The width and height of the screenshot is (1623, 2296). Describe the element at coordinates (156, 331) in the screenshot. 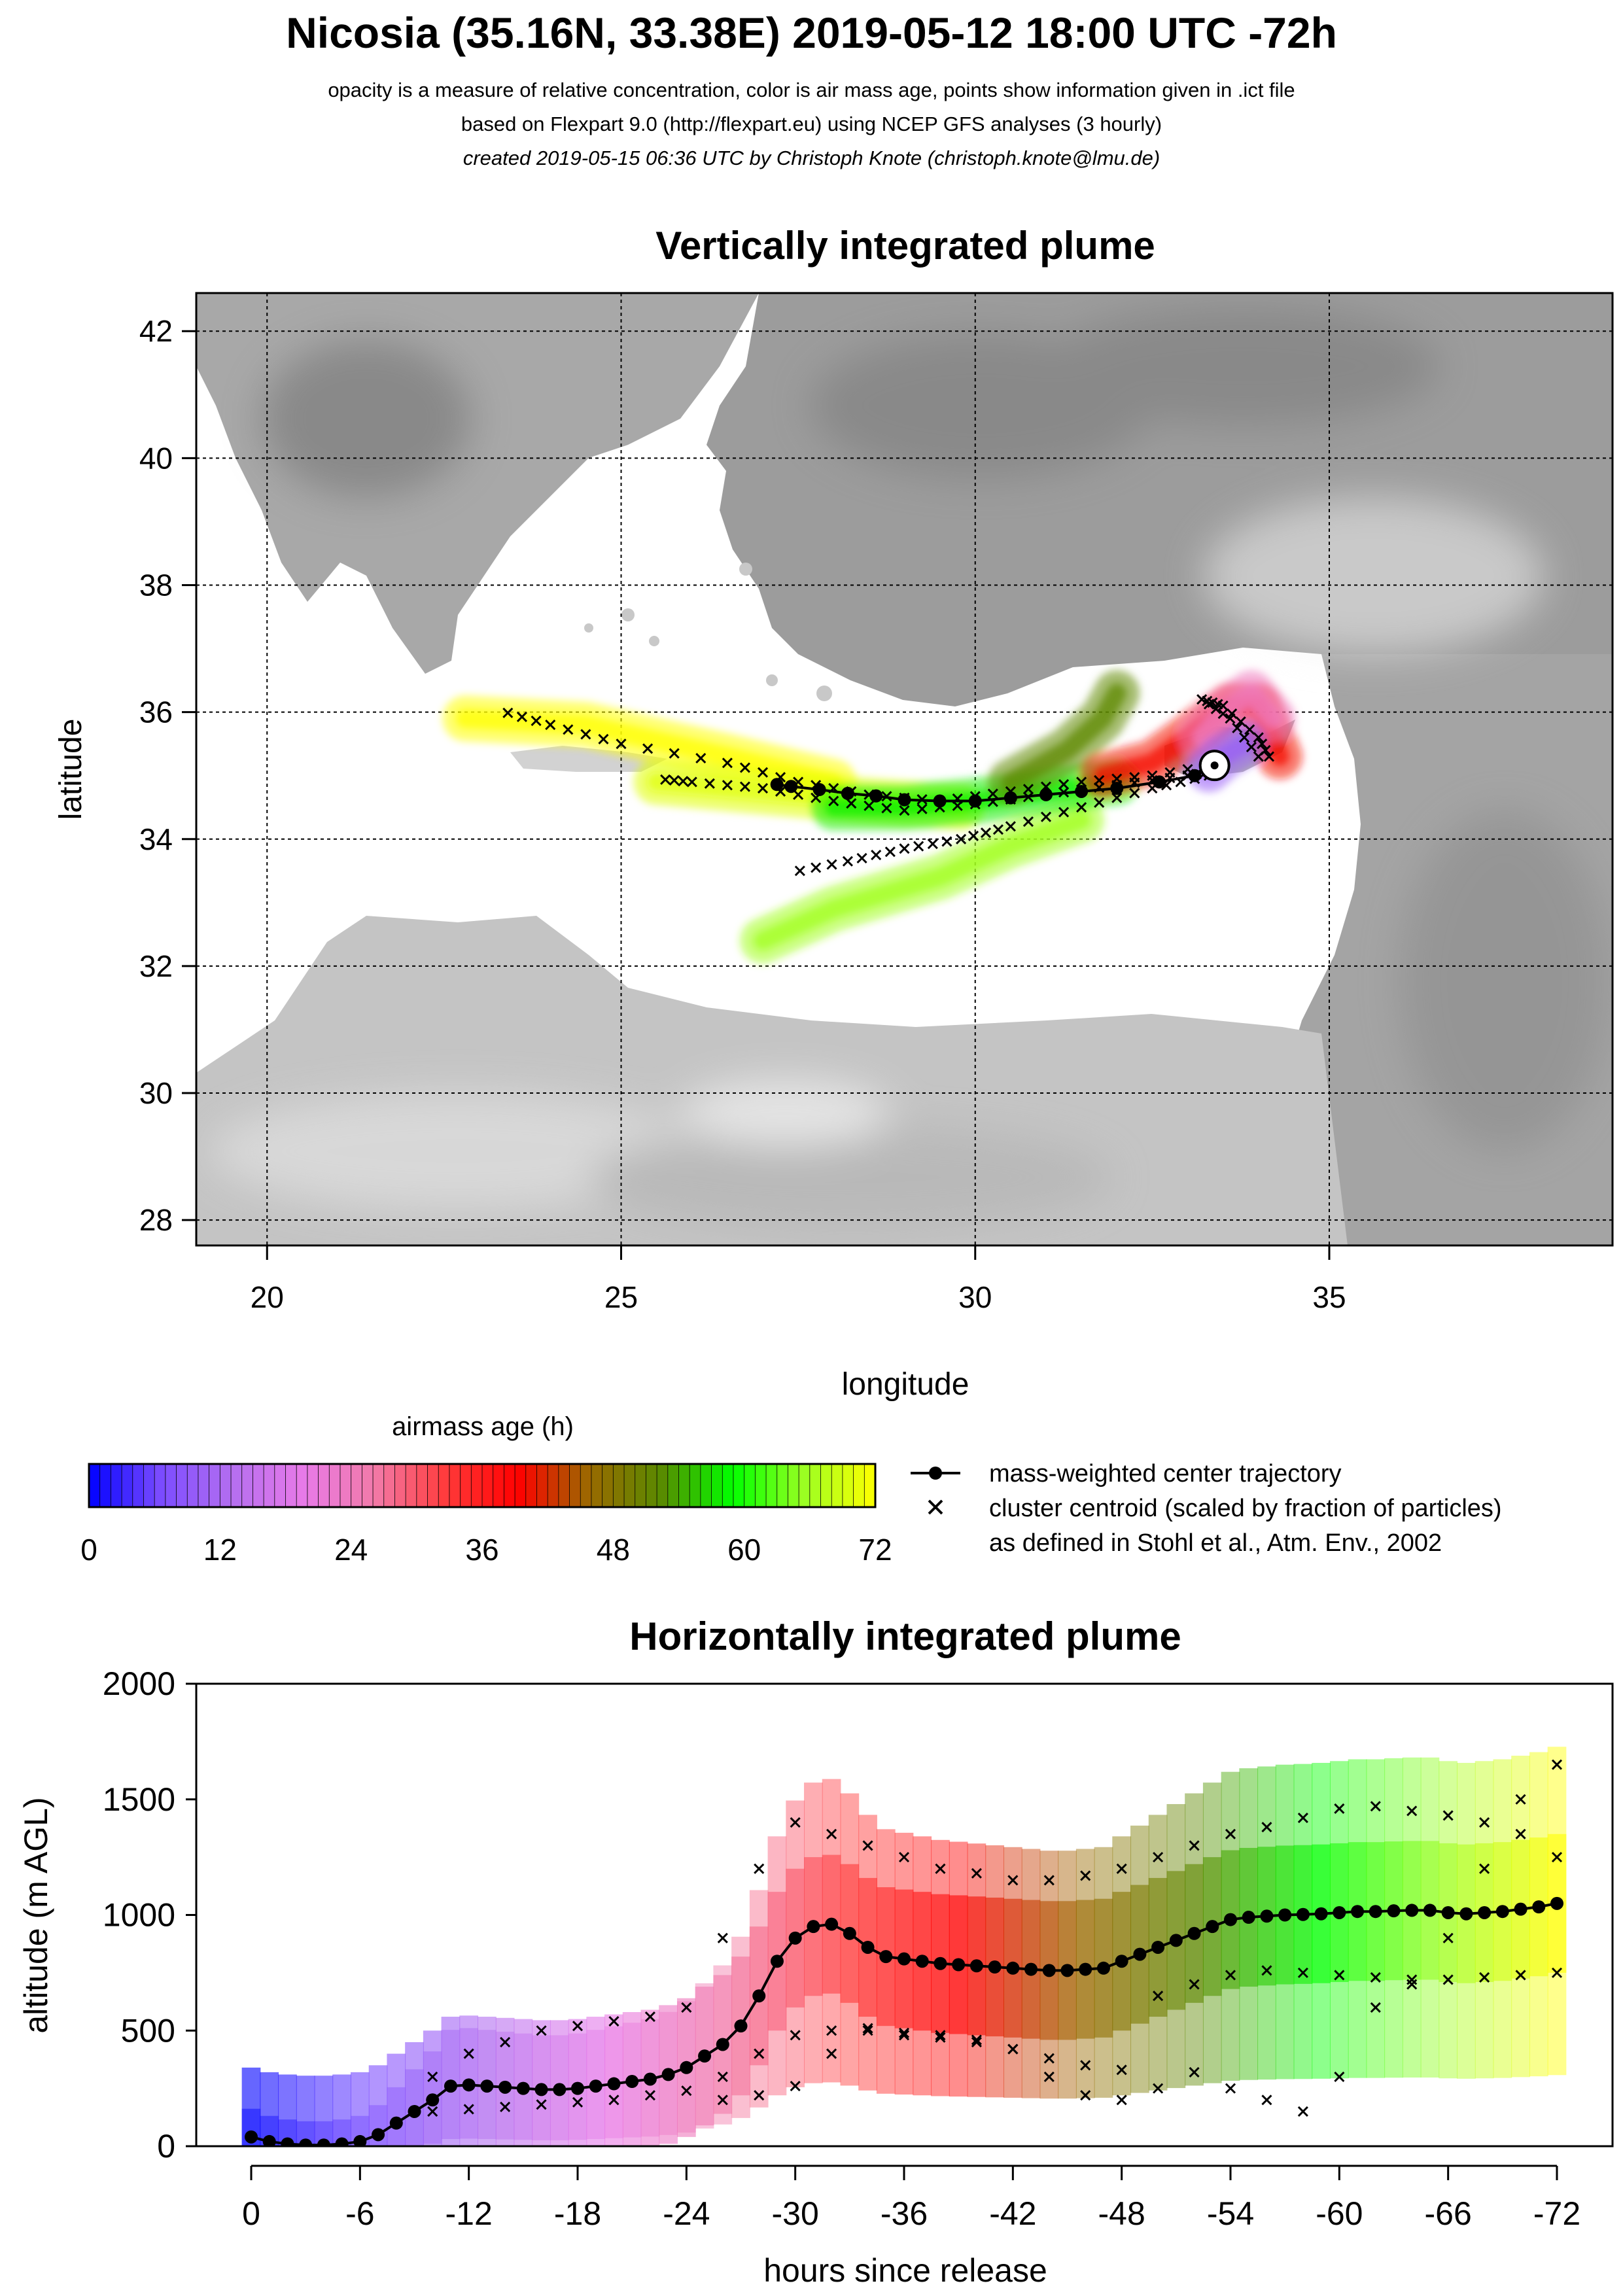

I see `map-y-tick-label: 42` at that location.